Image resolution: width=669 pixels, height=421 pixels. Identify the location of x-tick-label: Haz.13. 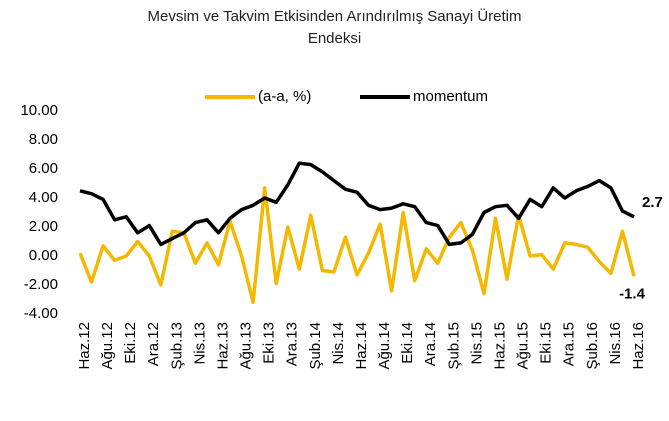
(222, 346).